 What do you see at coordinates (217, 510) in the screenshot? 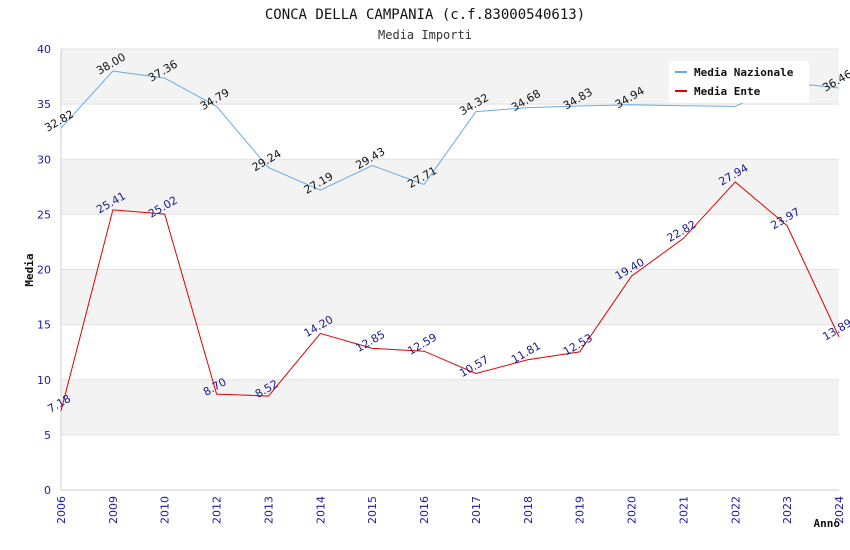
I see `x-tick-label: 2012` at bounding box center [217, 510].